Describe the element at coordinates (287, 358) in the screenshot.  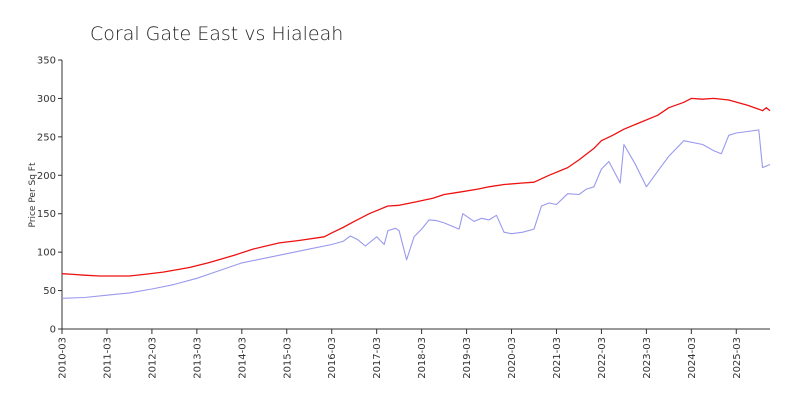
I see `x-tick-label: 2015-03` at that location.